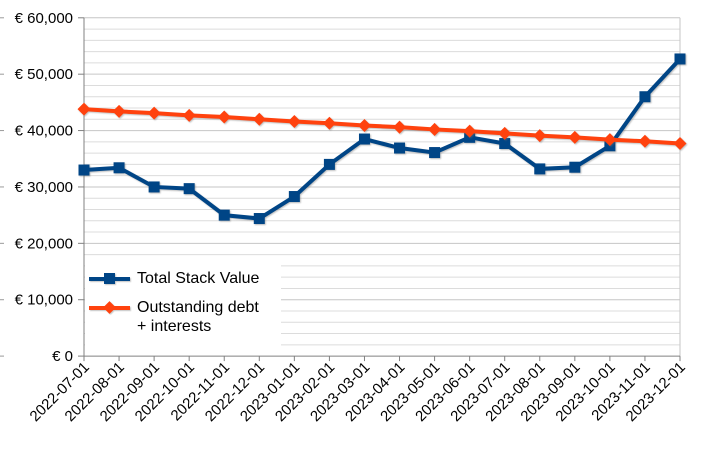 Image resolution: width=707 pixels, height=449 pixels. Describe the element at coordinates (44, 131) in the screenshot. I see `y-tick-label: € 40,000` at that location.